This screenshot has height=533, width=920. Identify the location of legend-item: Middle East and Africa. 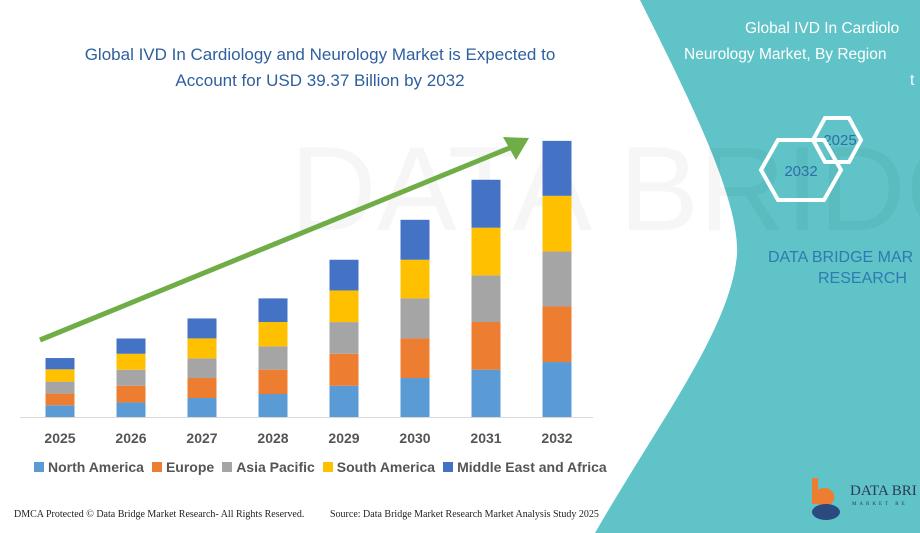
(525, 467).